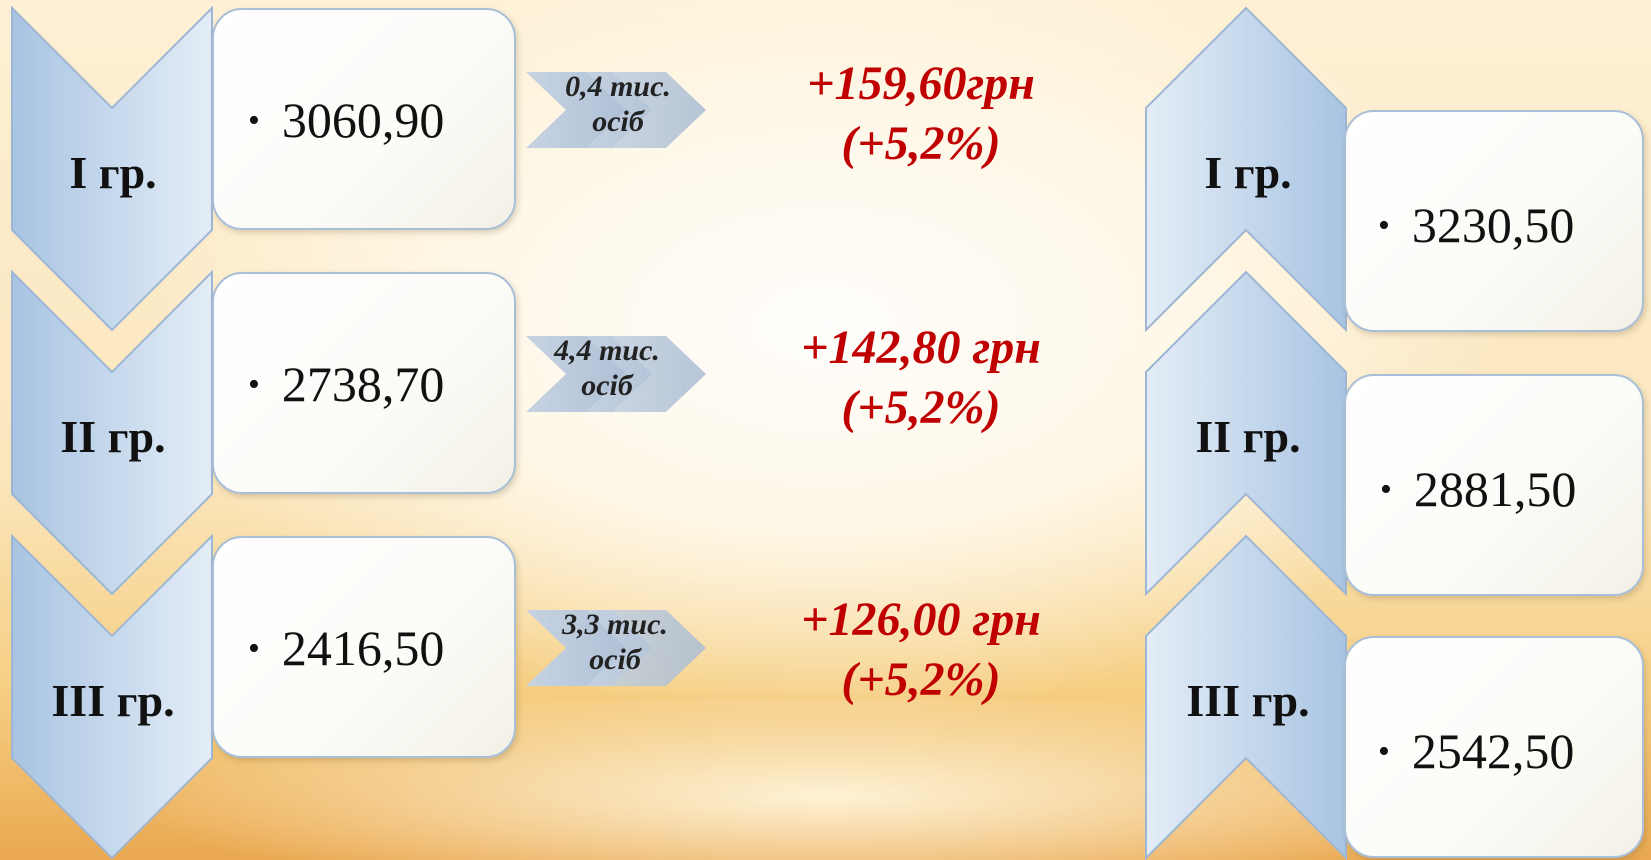 The width and height of the screenshot is (1651, 860). What do you see at coordinates (1495, 489) in the screenshot?
I see `value-after-2-text: 2881,50` at bounding box center [1495, 489].